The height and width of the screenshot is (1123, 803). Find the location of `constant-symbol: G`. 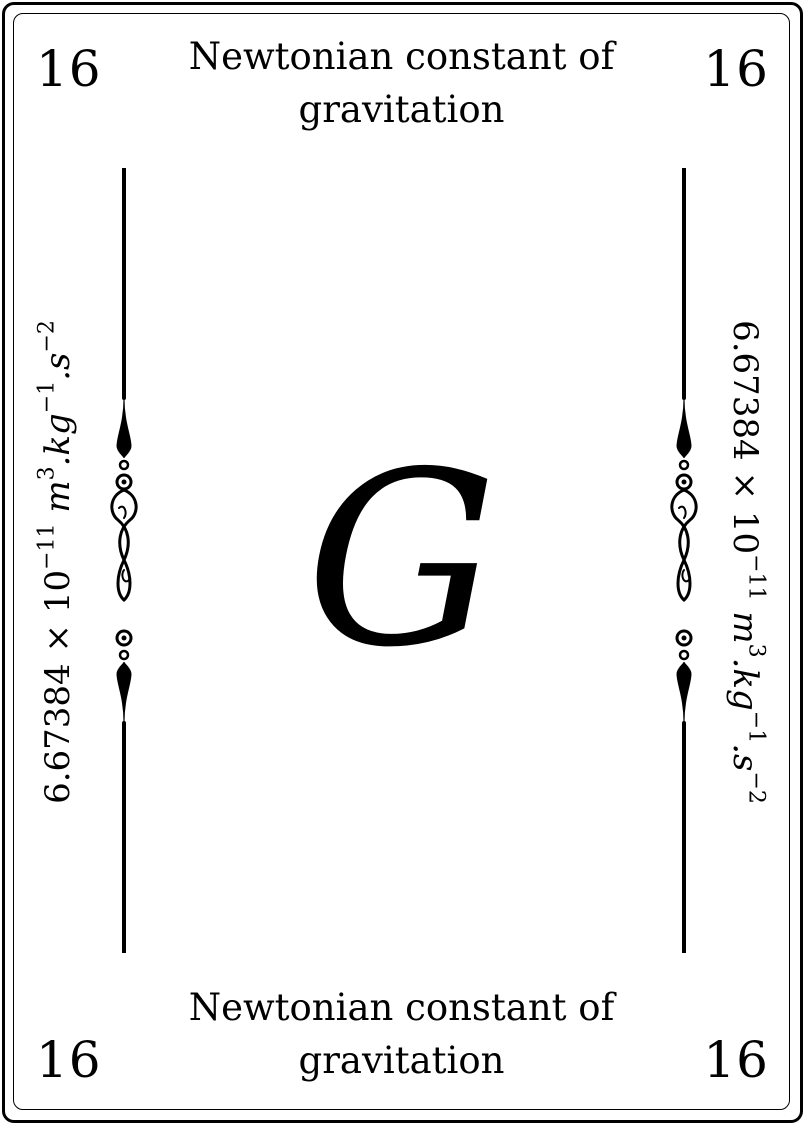

constant-symbol: G is located at coordinates (401, 560).